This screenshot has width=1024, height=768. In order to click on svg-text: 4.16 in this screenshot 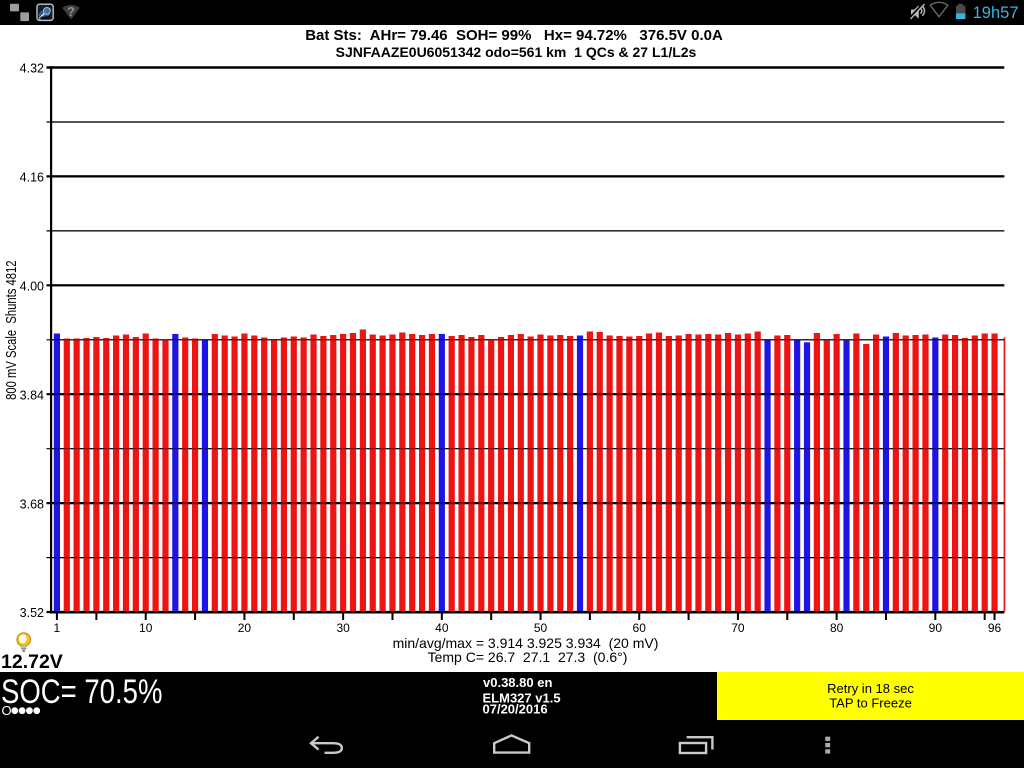, I will do `click(32, 178)`.